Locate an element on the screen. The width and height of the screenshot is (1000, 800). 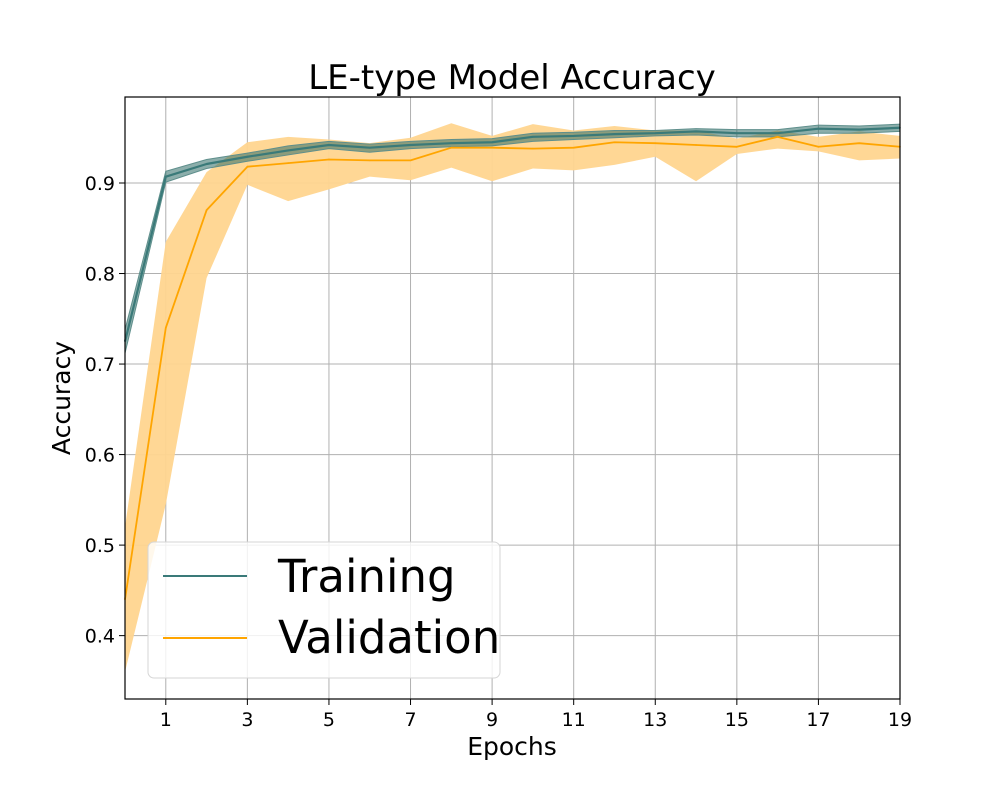
legend-label-validation: Validation is located at coordinates (389, 637).